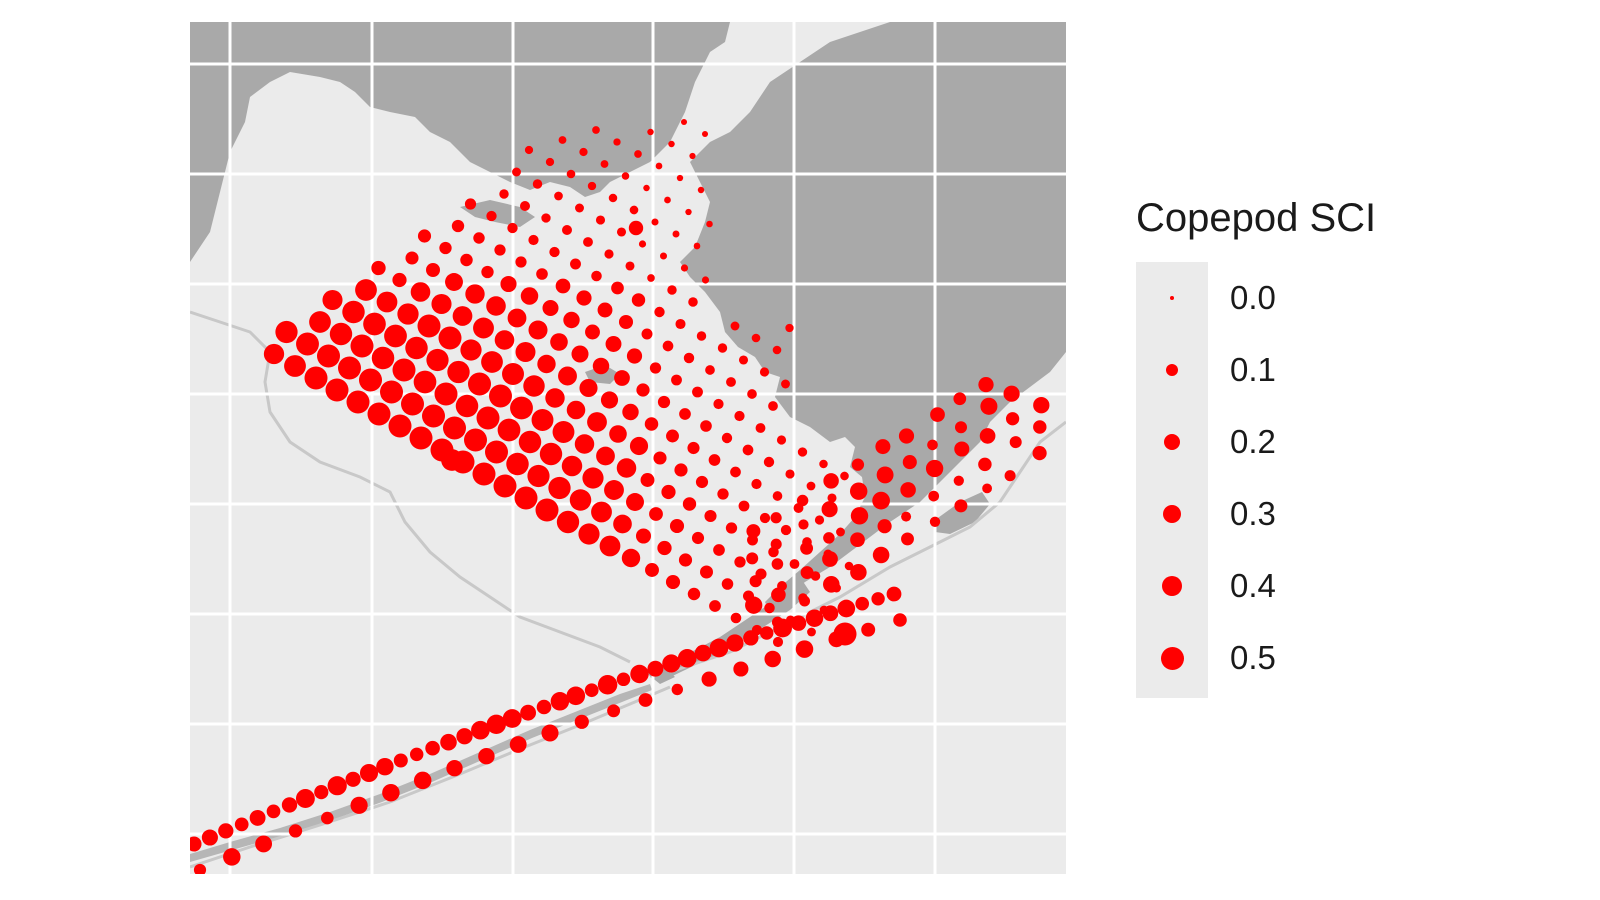 This screenshot has width=1600, height=900. Describe the element at coordinates (962, 513) in the screenshot. I see `kodiak-island` at that location.